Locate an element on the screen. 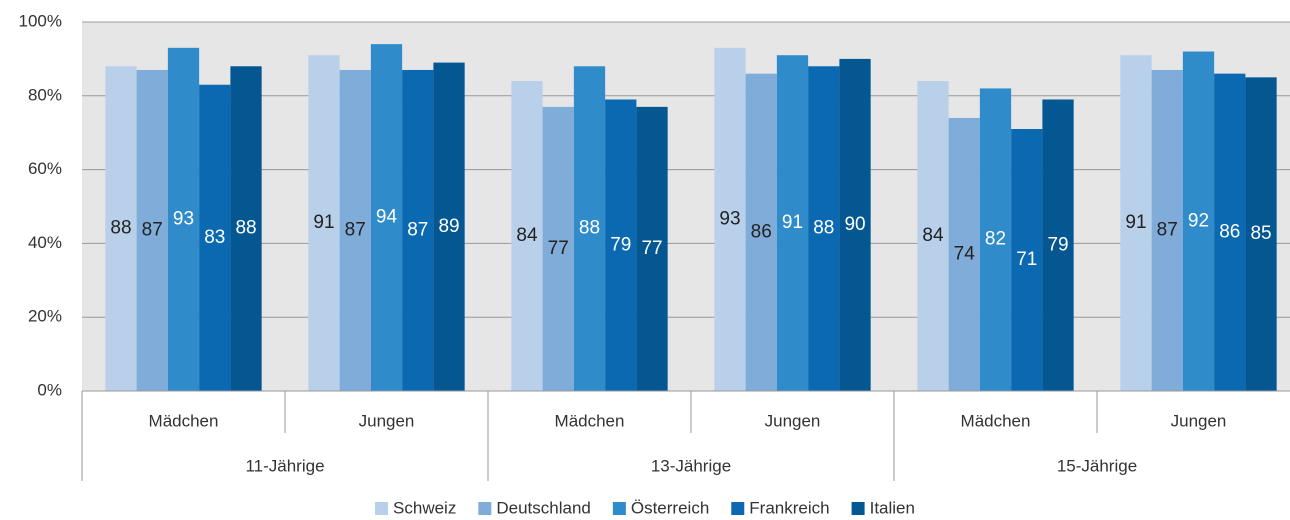 This screenshot has width=1290, height=520. data-label: 82 is located at coordinates (995, 239).